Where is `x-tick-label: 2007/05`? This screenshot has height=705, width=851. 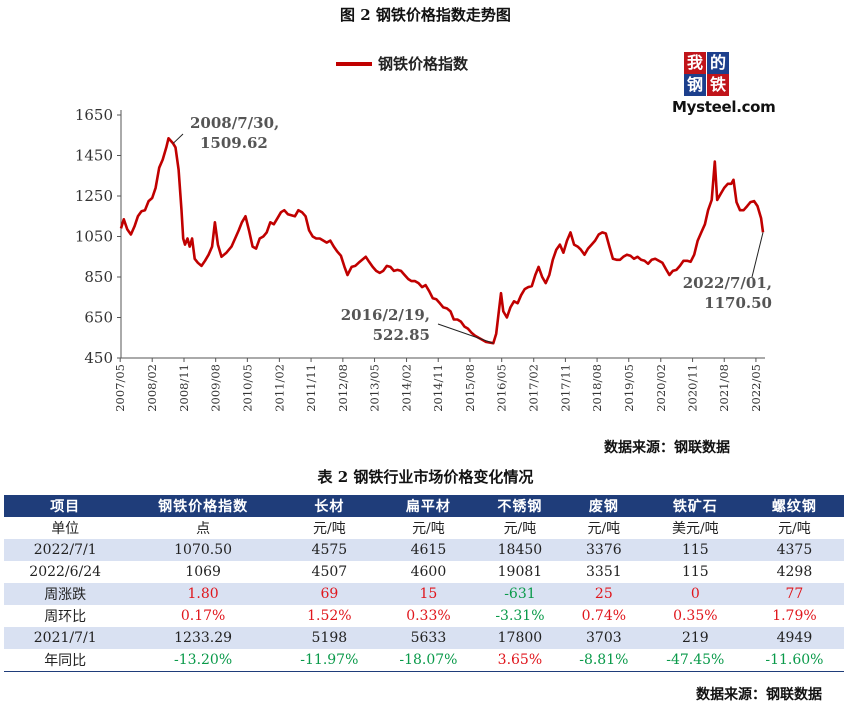
x-tick-label: 2007/05 is located at coordinates (120, 388).